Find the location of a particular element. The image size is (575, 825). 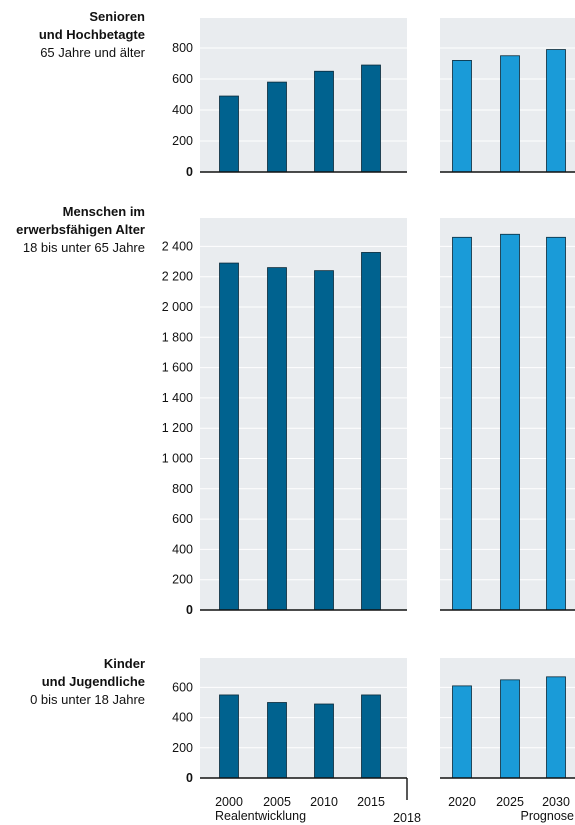

y-tick-label: 2 200 is located at coordinates (177, 277).